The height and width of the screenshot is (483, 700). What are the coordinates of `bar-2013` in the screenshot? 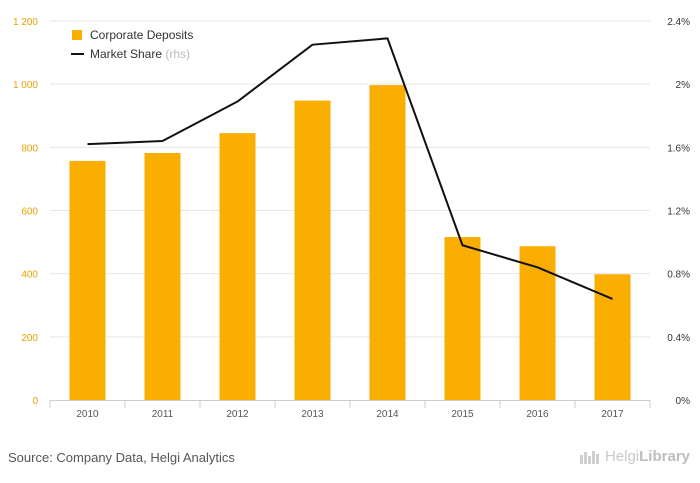 It's located at (312, 250).